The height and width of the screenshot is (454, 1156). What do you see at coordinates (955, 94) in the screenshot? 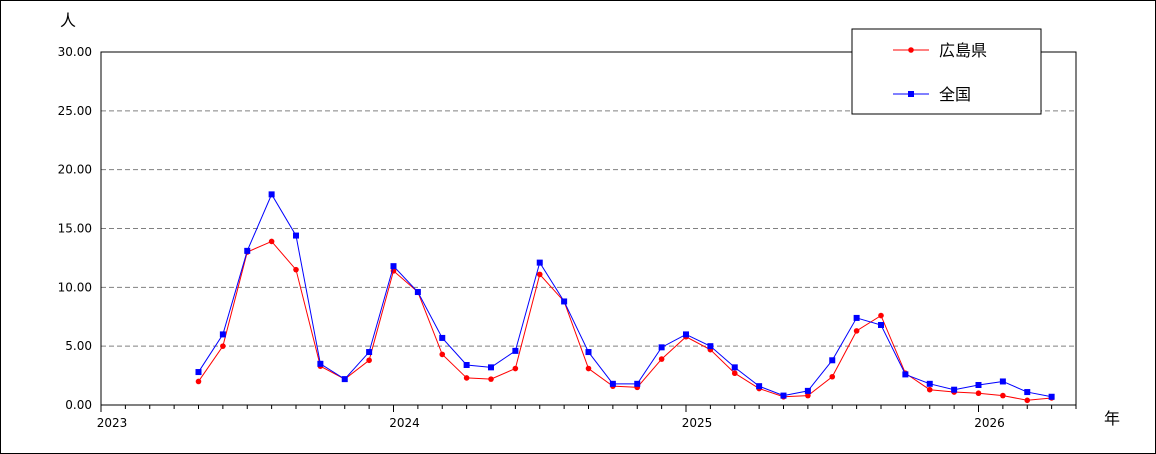
I see `legend-label-national: 全国` at bounding box center [955, 94].